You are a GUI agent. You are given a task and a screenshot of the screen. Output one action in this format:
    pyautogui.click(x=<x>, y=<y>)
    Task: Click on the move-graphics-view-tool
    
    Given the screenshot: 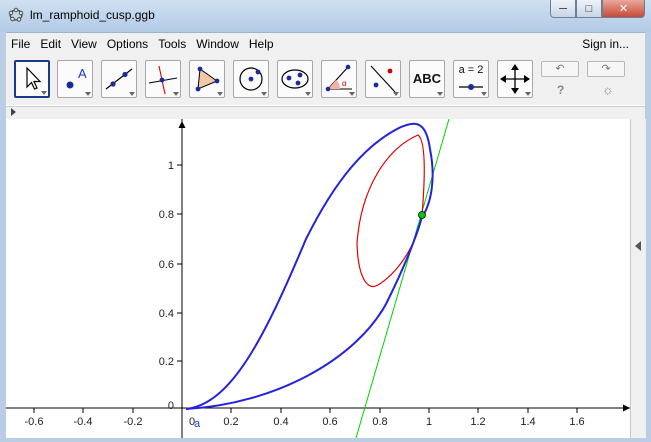 What is the action you would take?
    pyautogui.click(x=515, y=79)
    